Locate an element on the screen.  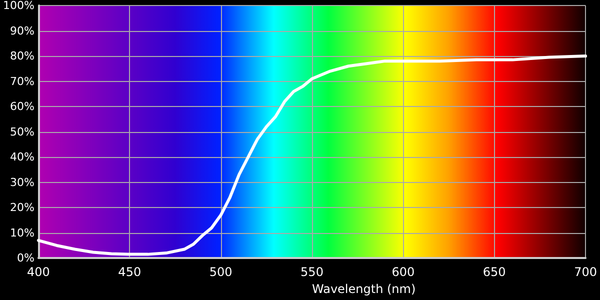
x-tick-label: 600 is located at coordinates (403, 272).